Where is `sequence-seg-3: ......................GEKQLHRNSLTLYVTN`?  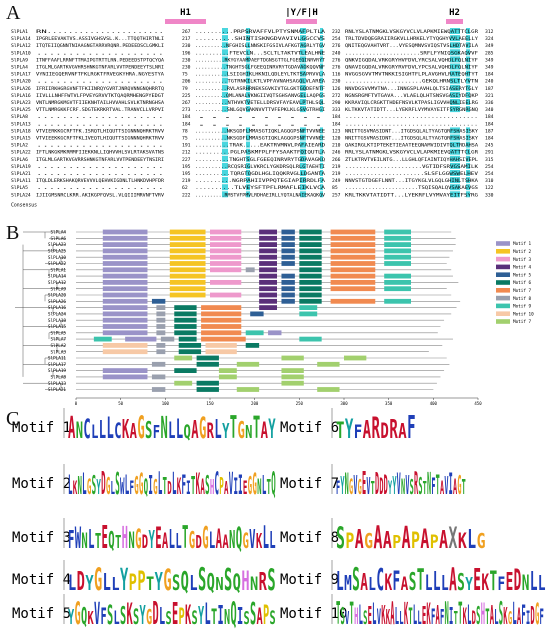 sequence-seg-3: ......................GEKQLHRNSLTLYVTN is located at coordinates (411, 82).